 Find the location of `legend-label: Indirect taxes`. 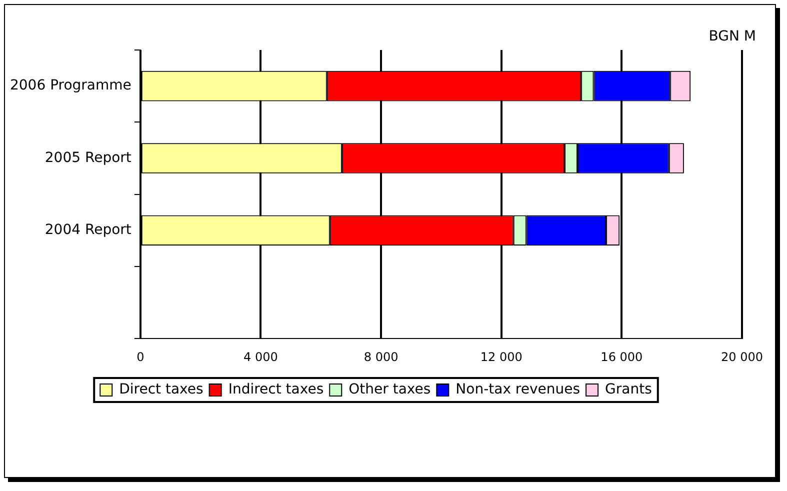

legend-label: Indirect taxes is located at coordinates (276, 390).